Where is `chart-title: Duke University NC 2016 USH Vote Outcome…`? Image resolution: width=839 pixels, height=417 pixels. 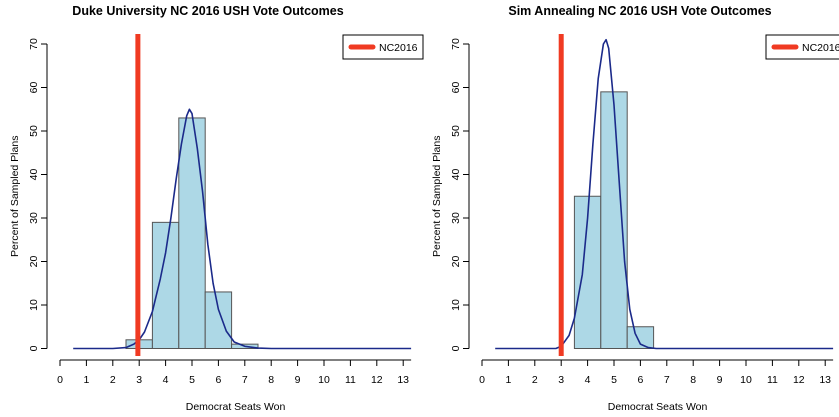 chart-title: Duke University NC 2016 USH Vote Outcome… is located at coordinates (207, 11).